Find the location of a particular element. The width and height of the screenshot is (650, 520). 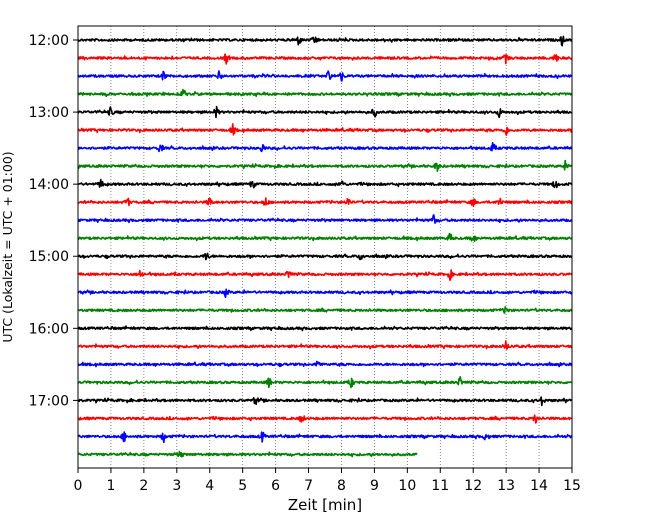

x-tick-label: 7 is located at coordinates (308, 486).